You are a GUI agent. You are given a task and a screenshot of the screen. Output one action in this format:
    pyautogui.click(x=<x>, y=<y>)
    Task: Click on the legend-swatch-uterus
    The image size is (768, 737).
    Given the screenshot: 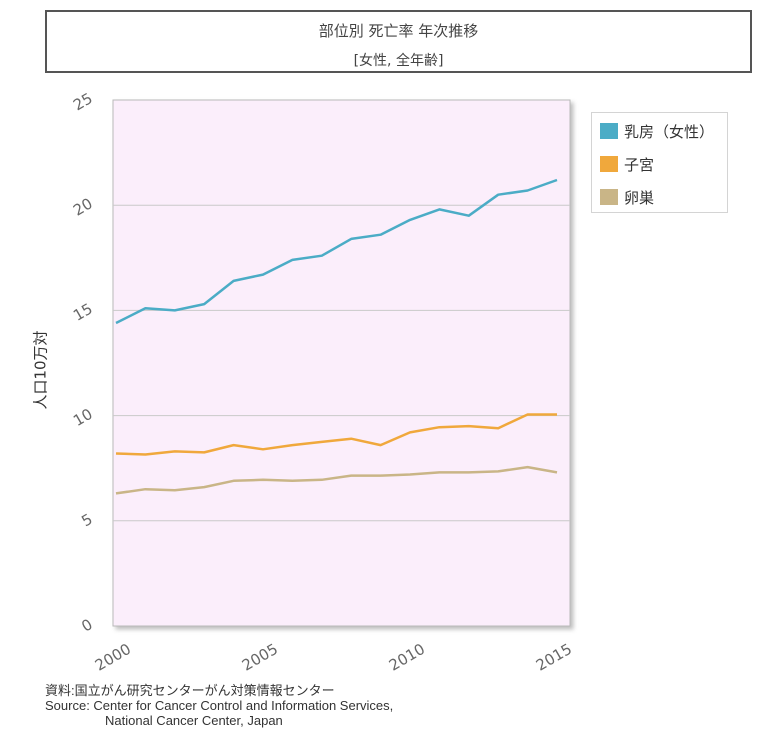 What is the action you would take?
    pyautogui.click(x=609, y=164)
    